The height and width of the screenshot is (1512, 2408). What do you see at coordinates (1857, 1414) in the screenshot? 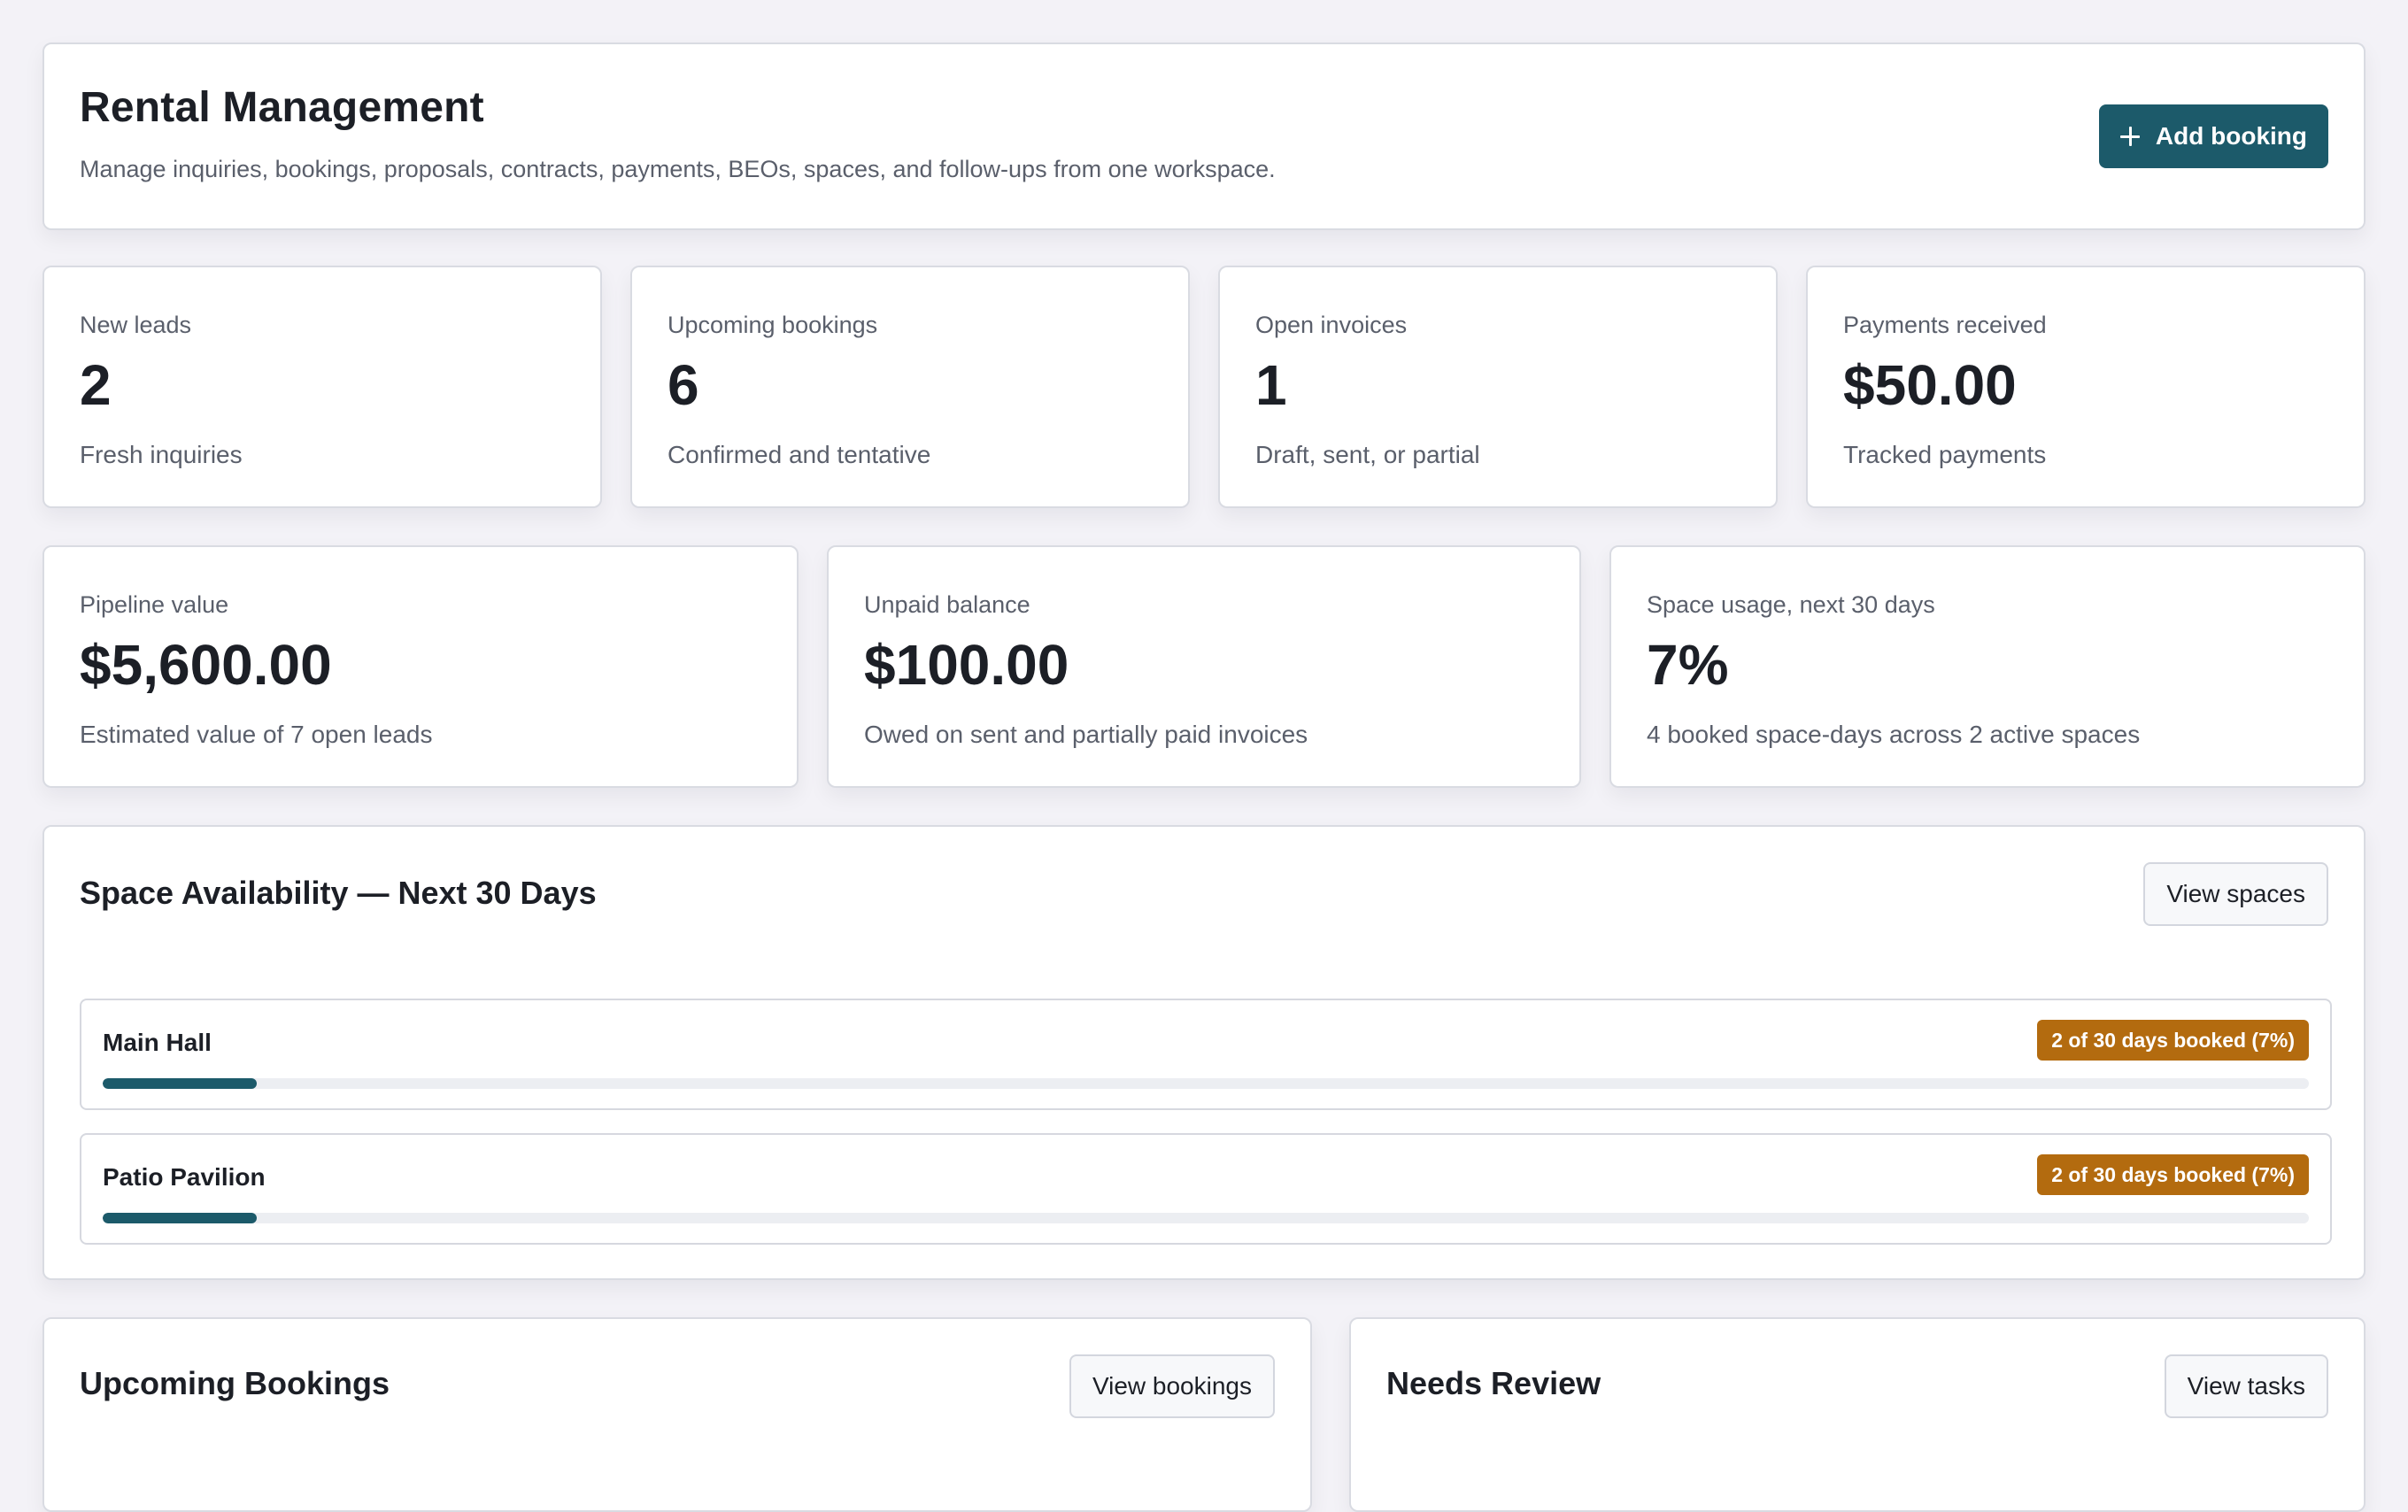
I see `needs-review-section: Needs Review View tasks` at bounding box center [1857, 1414].